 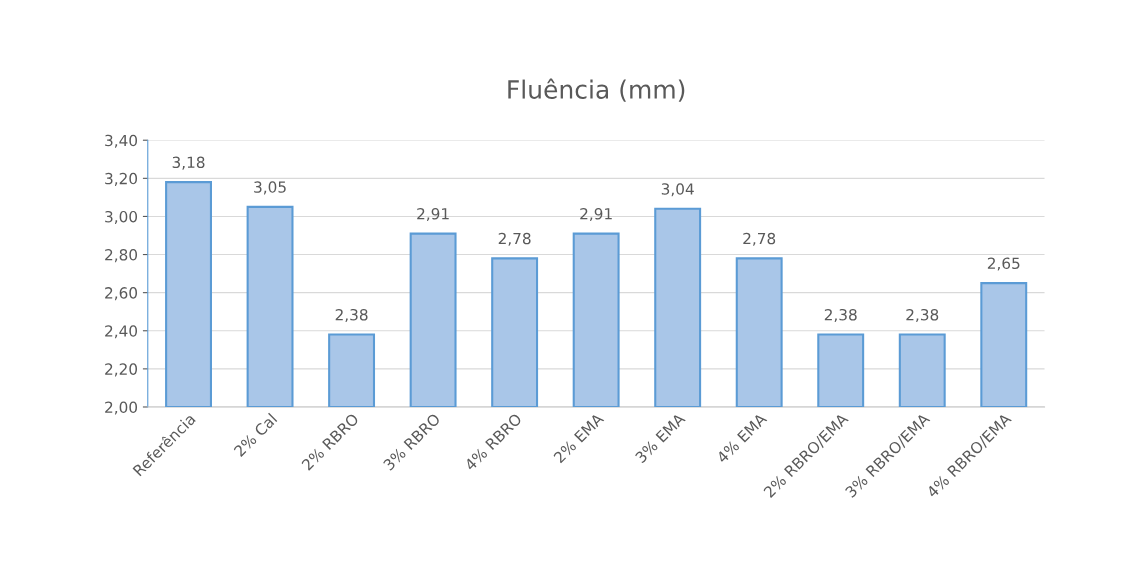 I want to click on data-label: 3,18, so click(x=188, y=163).